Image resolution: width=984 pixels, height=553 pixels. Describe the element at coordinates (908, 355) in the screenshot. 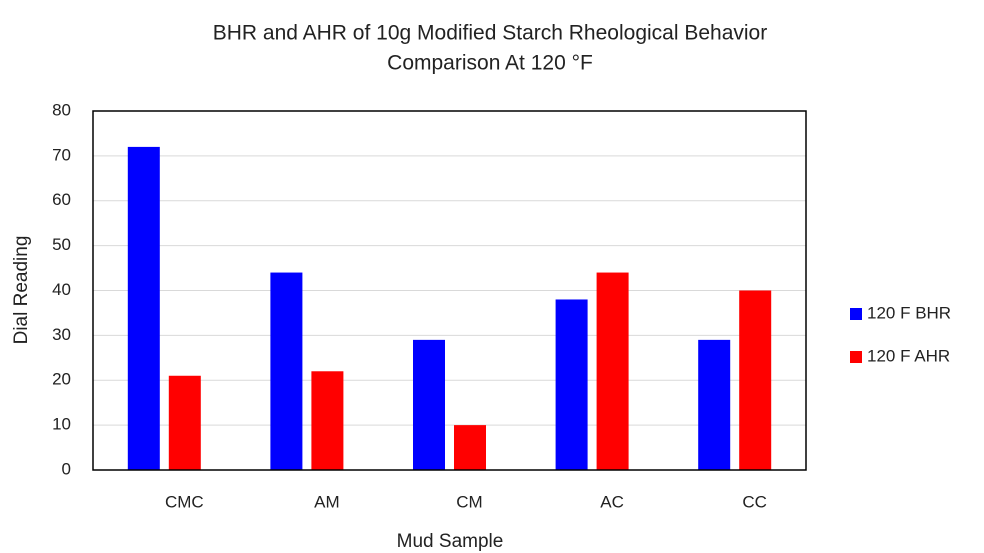

I see `legend-label: 120 F AHR` at that location.